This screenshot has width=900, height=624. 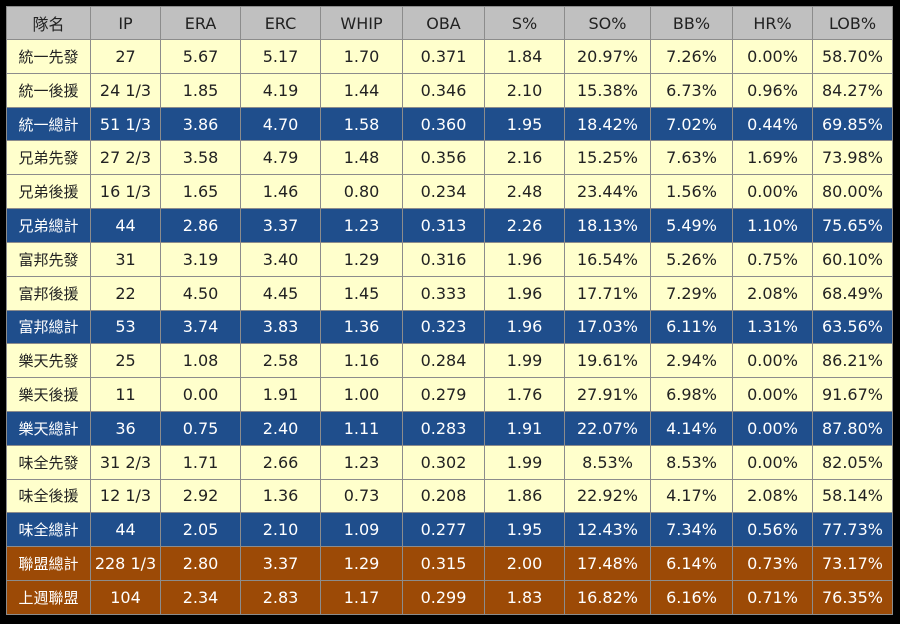 I want to click on stat-cell-3: 4.70, so click(x=280, y=124).